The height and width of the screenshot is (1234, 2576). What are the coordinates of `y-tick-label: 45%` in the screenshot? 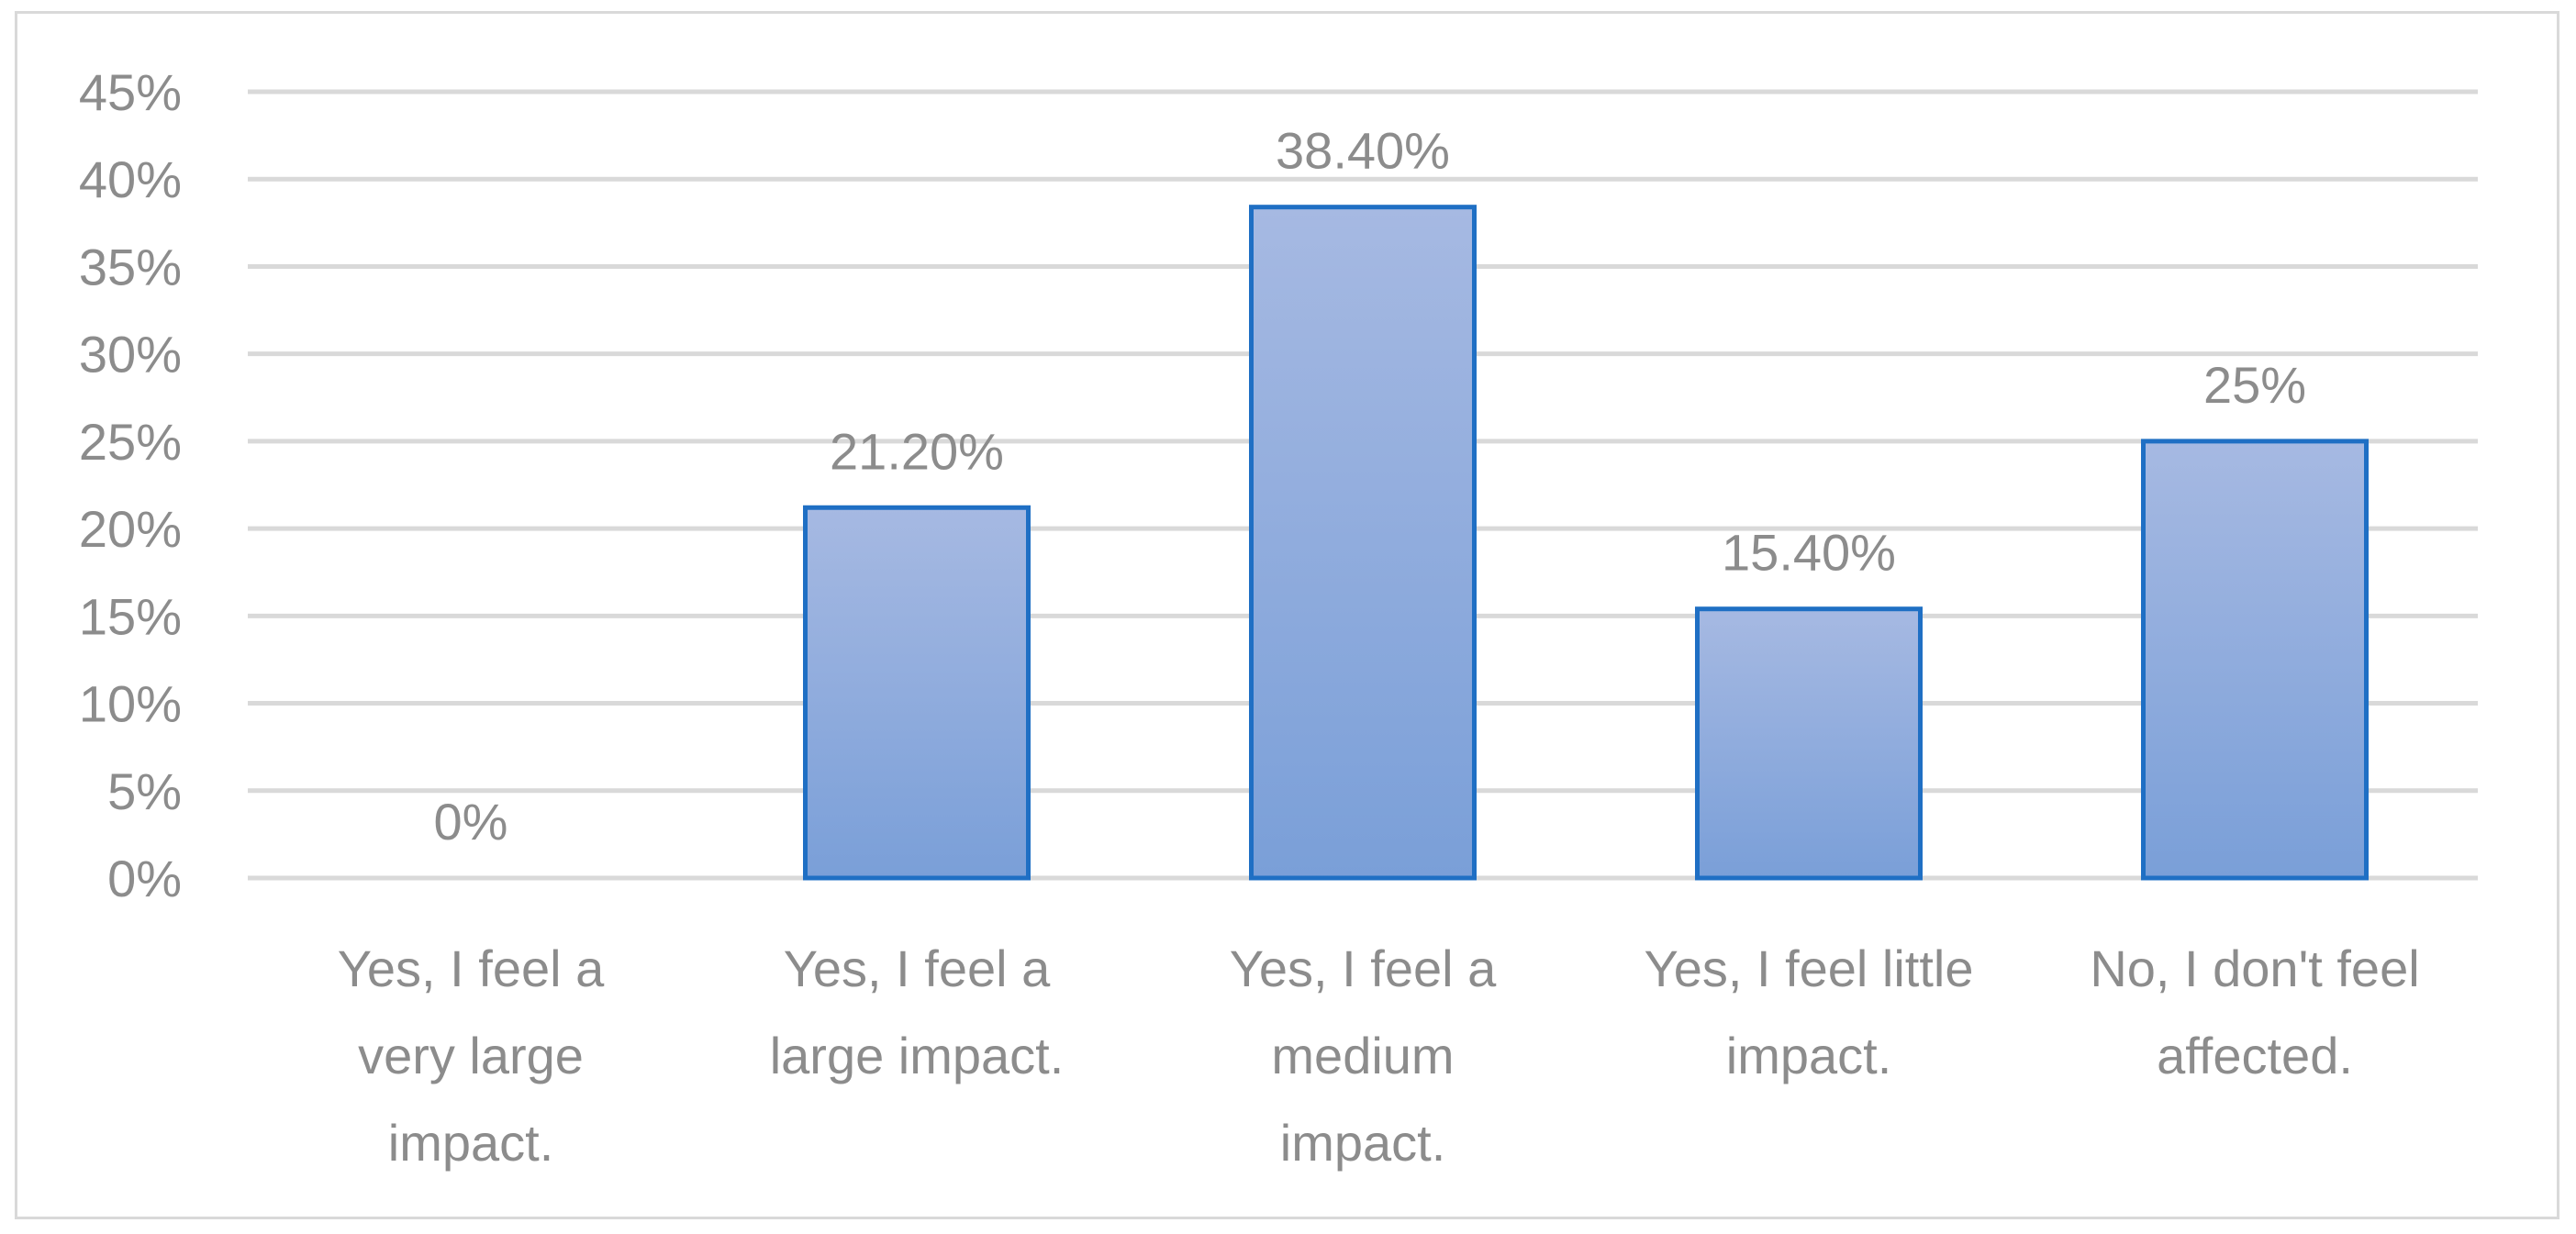 It's located at (130, 92).